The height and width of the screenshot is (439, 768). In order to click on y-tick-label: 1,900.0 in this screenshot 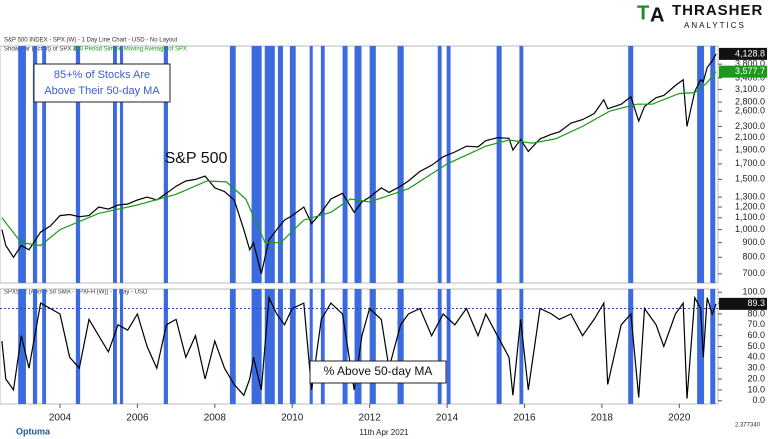, I will do `click(750, 149)`.